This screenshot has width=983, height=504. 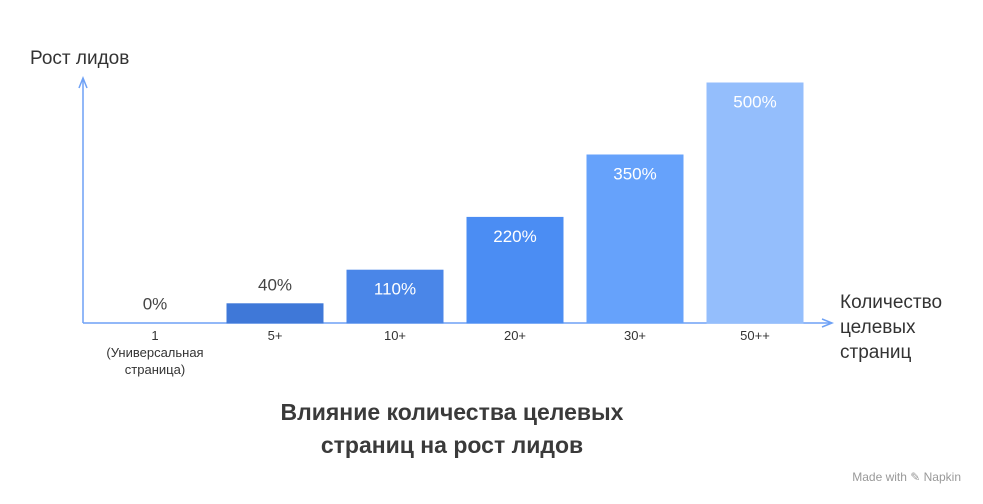 What do you see at coordinates (515, 335) in the screenshot?
I see `x-tick-label: 20+` at bounding box center [515, 335].